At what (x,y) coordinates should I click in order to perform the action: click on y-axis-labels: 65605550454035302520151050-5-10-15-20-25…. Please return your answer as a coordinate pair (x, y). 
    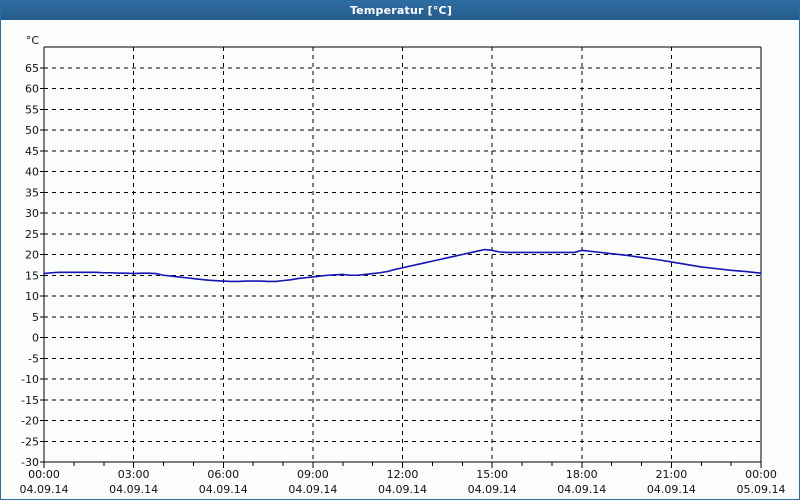
    Looking at the image, I should click on (30, 251).